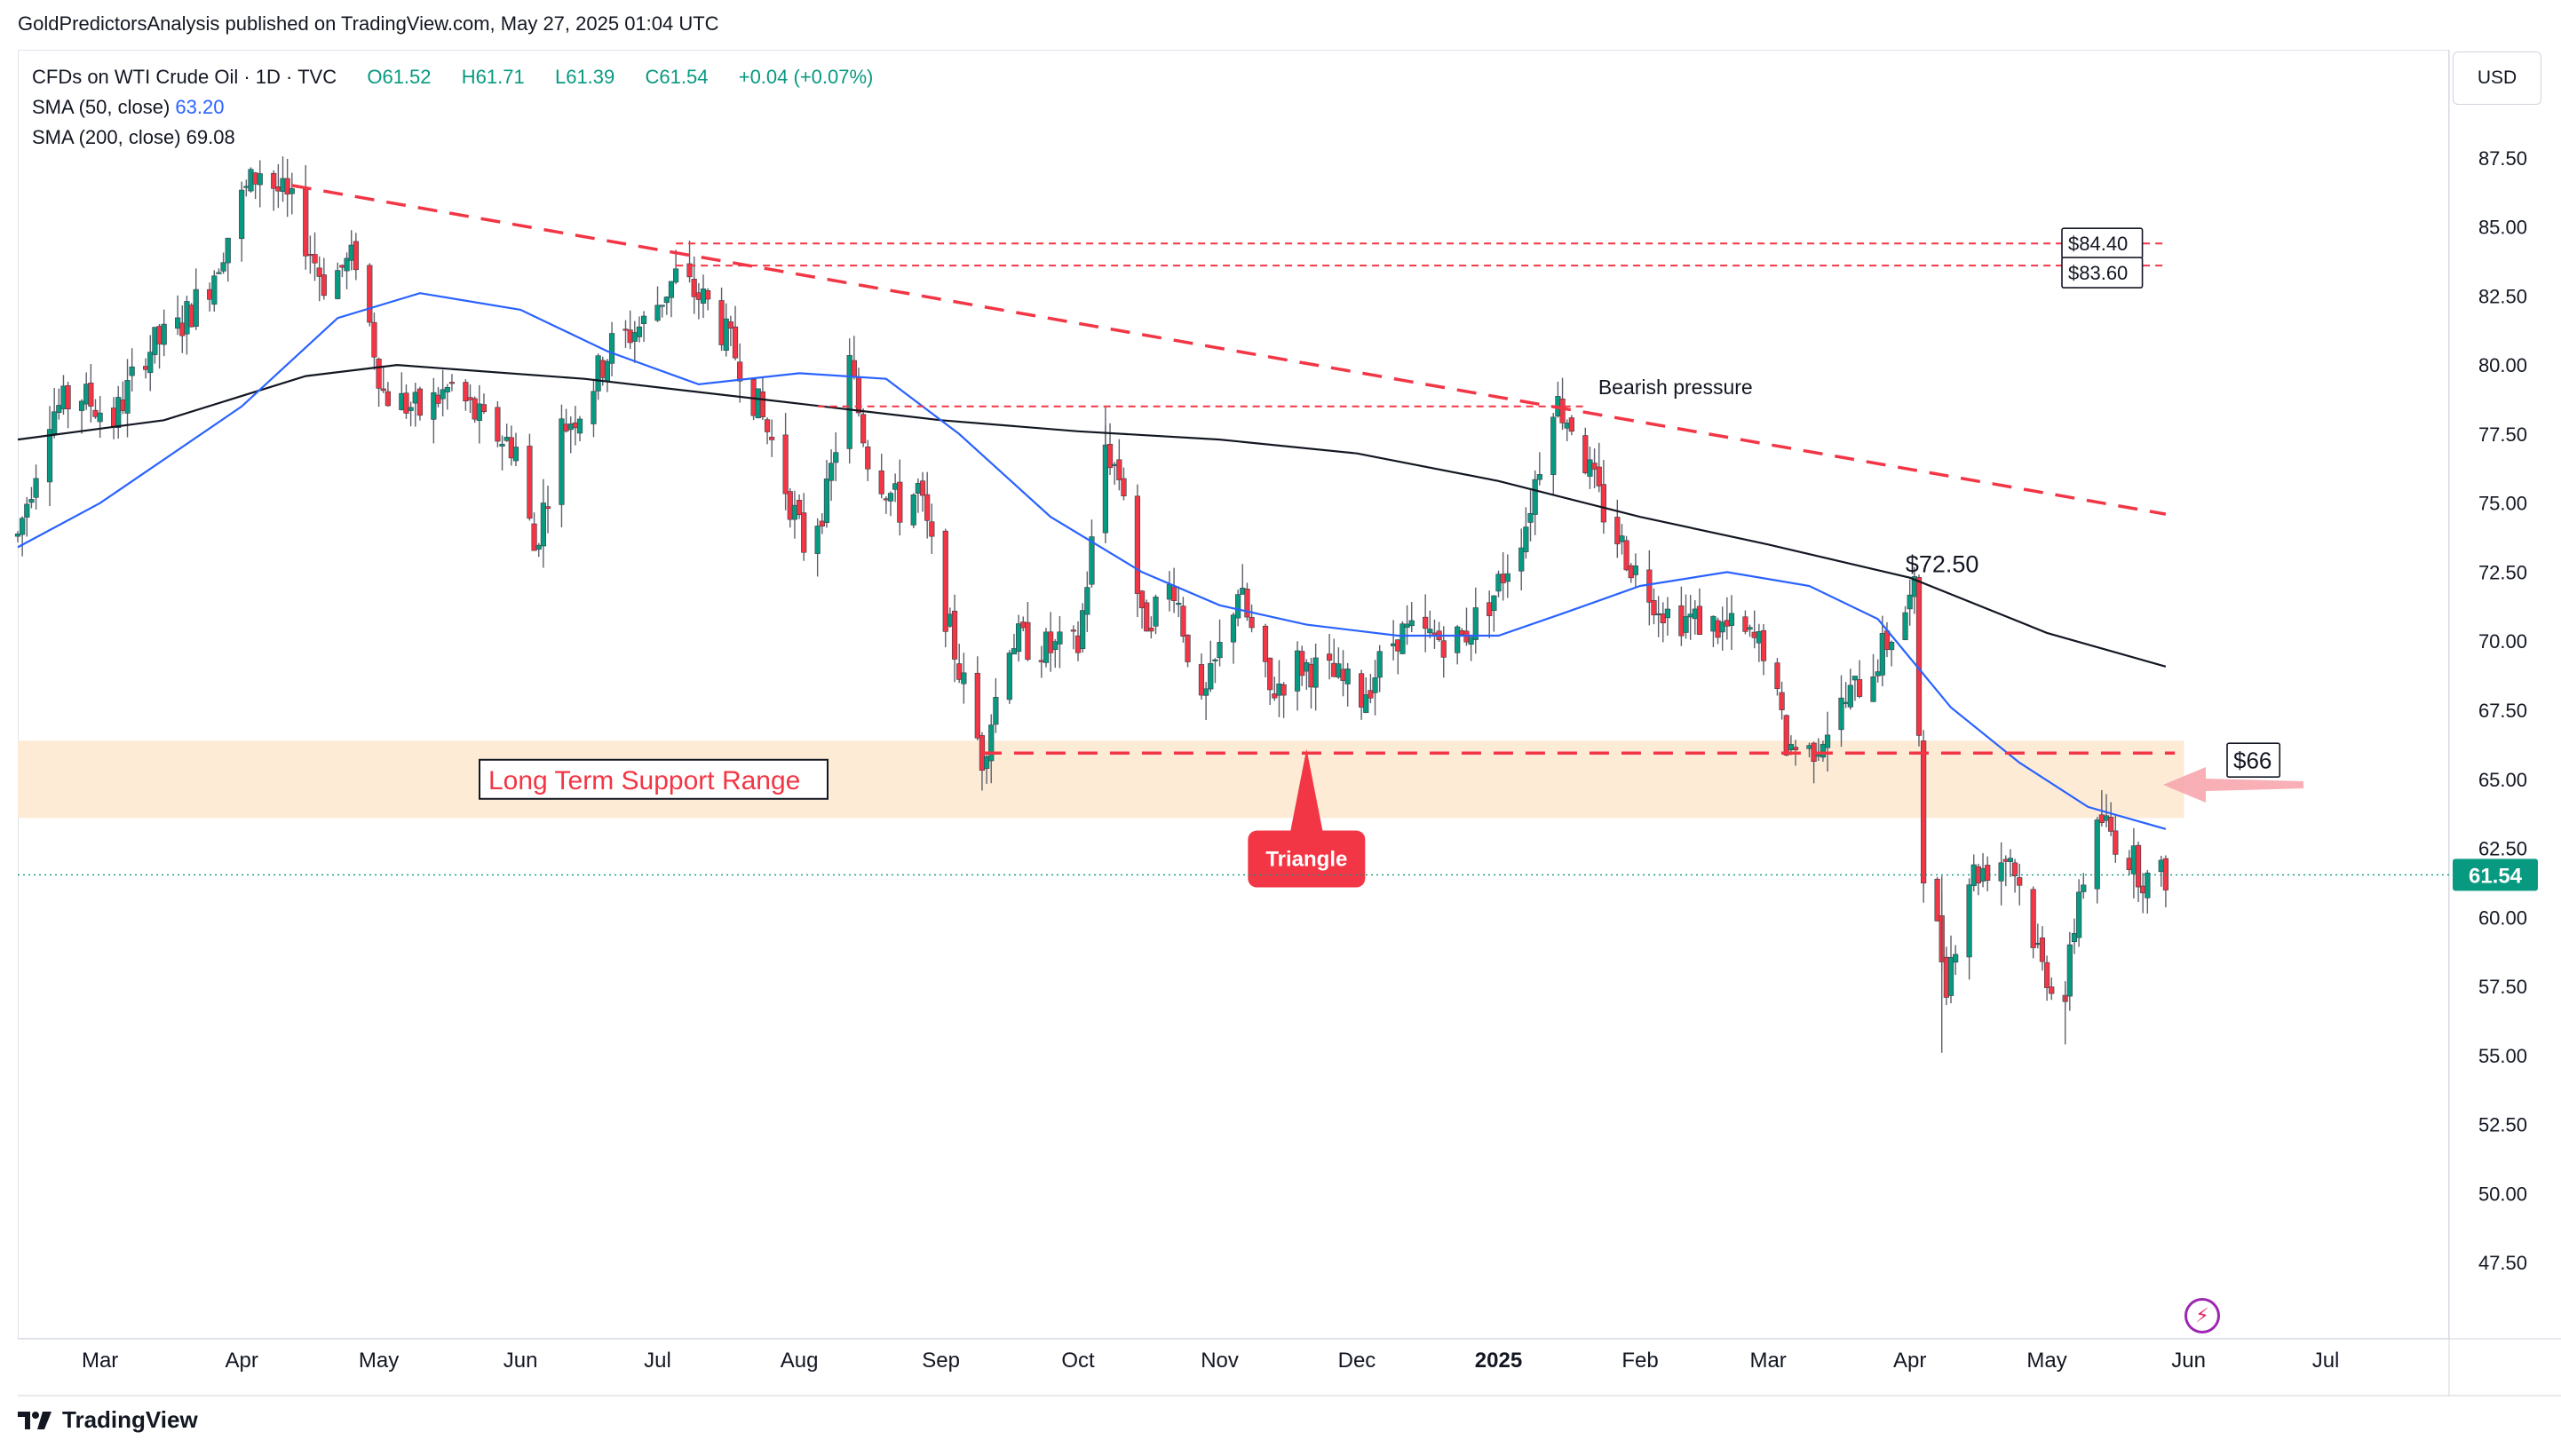 This screenshot has width=2561, height=1456. What do you see at coordinates (806, 77) in the screenshot?
I see `legend-change: +0.04 (+0.07%)` at bounding box center [806, 77].